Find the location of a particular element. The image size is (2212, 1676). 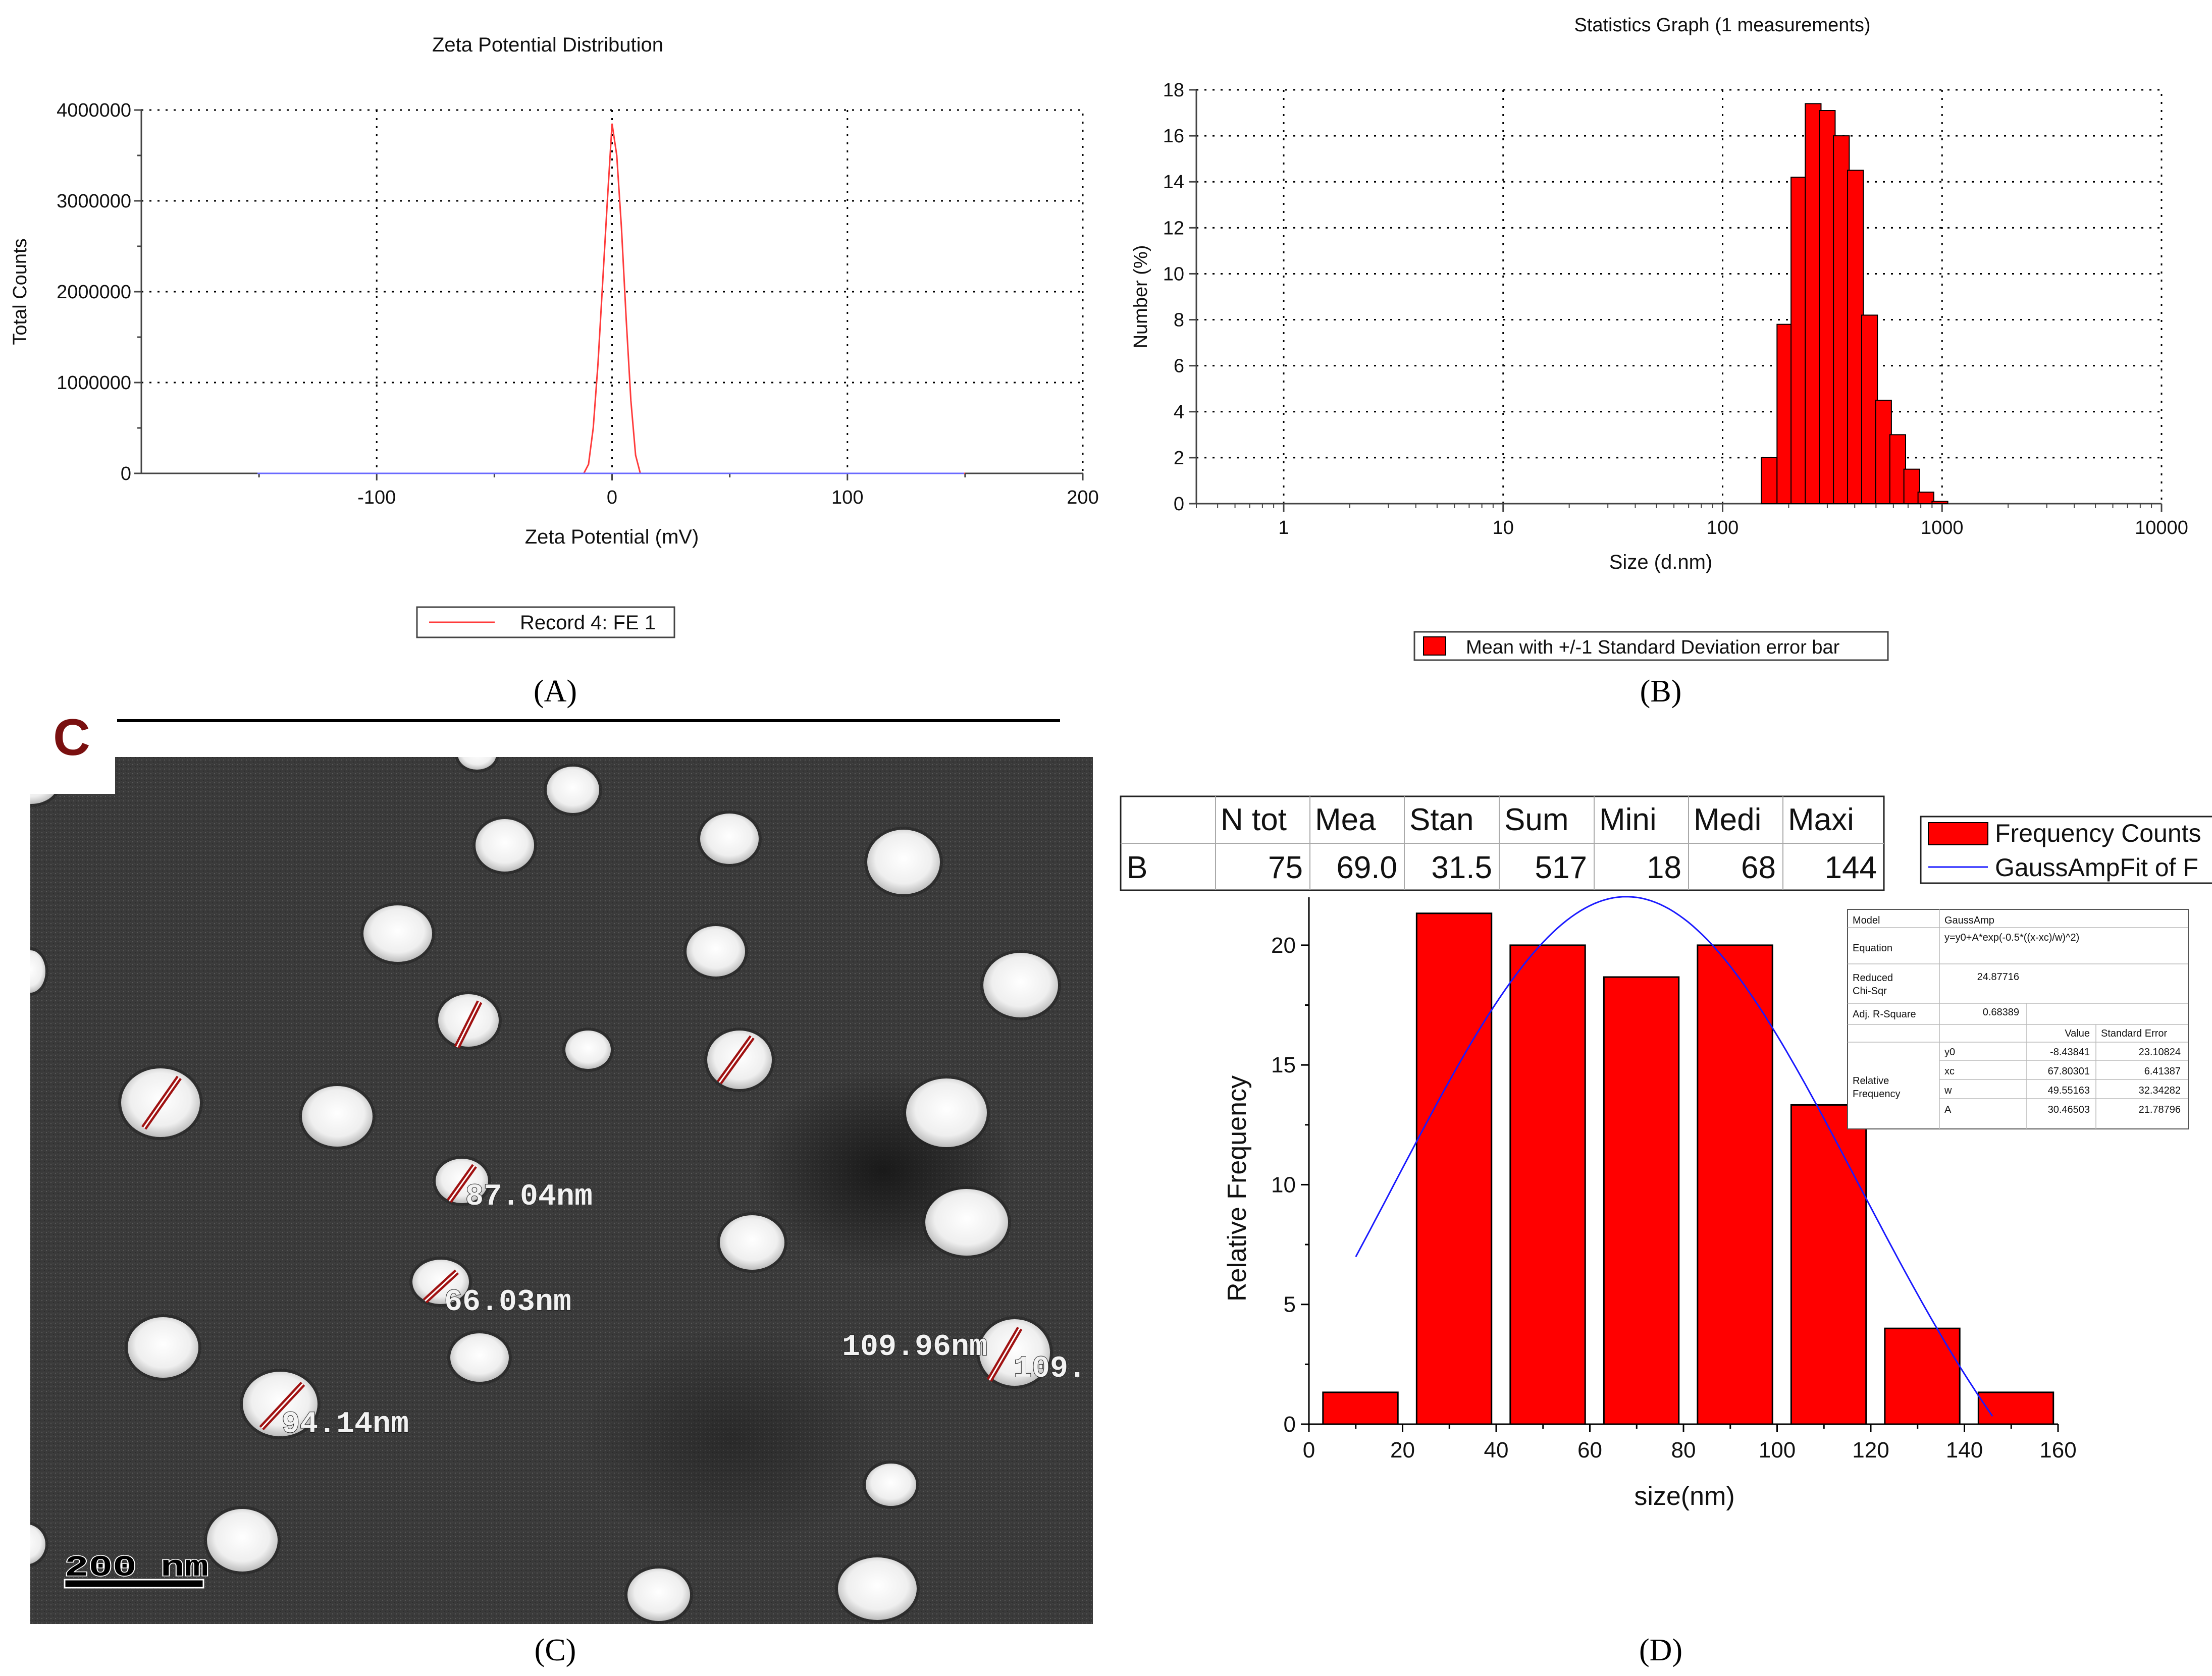

fit-table-param-name: y0 is located at coordinates (1949, 1052).